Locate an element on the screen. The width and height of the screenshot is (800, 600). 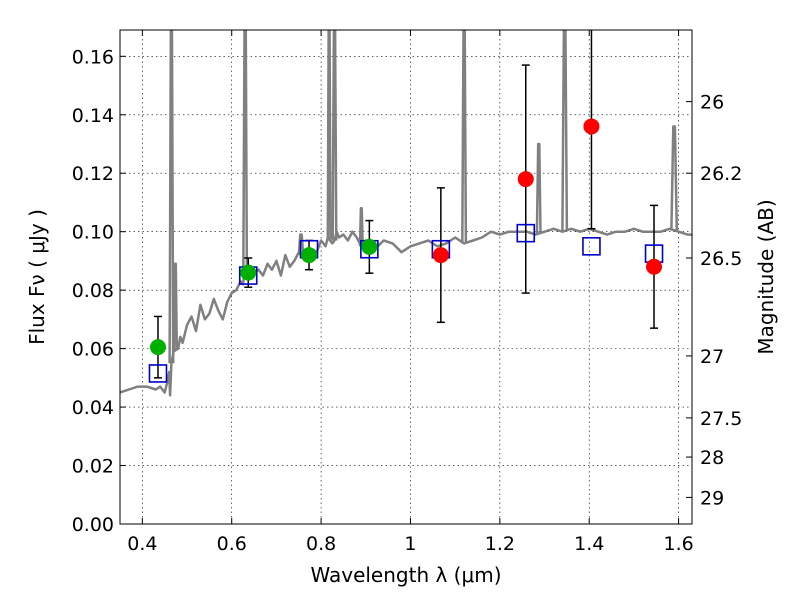
magnitude-tick-label: 28 is located at coordinates (712, 458).